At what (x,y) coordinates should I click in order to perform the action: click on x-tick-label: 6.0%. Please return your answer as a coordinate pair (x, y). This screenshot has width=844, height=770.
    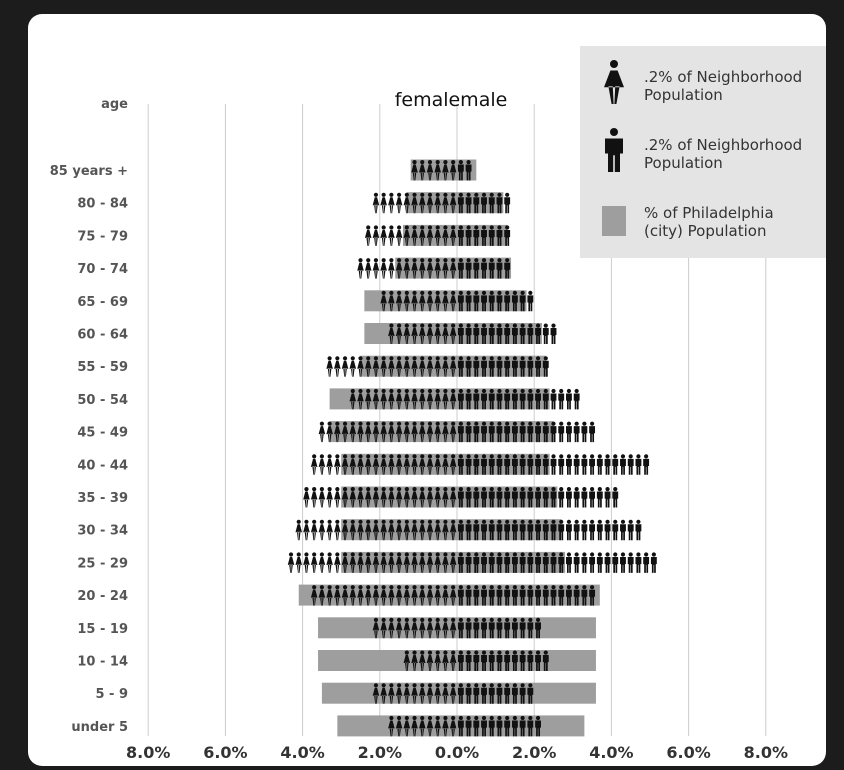
    Looking at the image, I should click on (225, 752).